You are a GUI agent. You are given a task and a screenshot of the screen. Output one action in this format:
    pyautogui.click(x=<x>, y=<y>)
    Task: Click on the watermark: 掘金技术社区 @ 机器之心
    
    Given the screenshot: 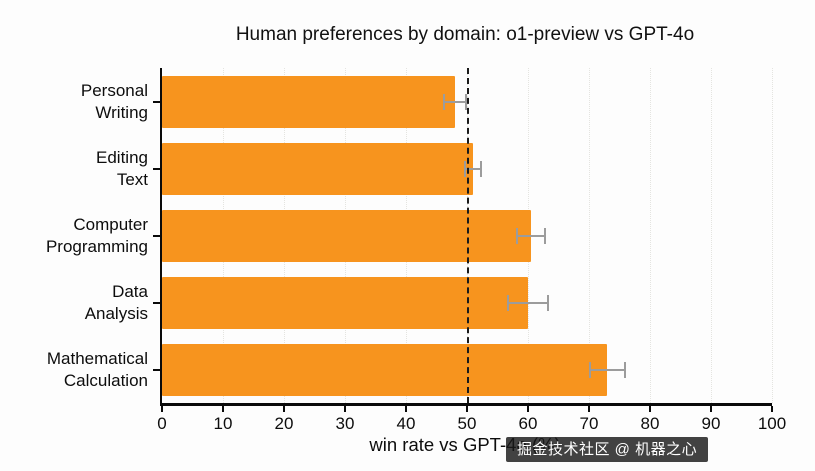 What is the action you would take?
    pyautogui.click(x=607, y=449)
    